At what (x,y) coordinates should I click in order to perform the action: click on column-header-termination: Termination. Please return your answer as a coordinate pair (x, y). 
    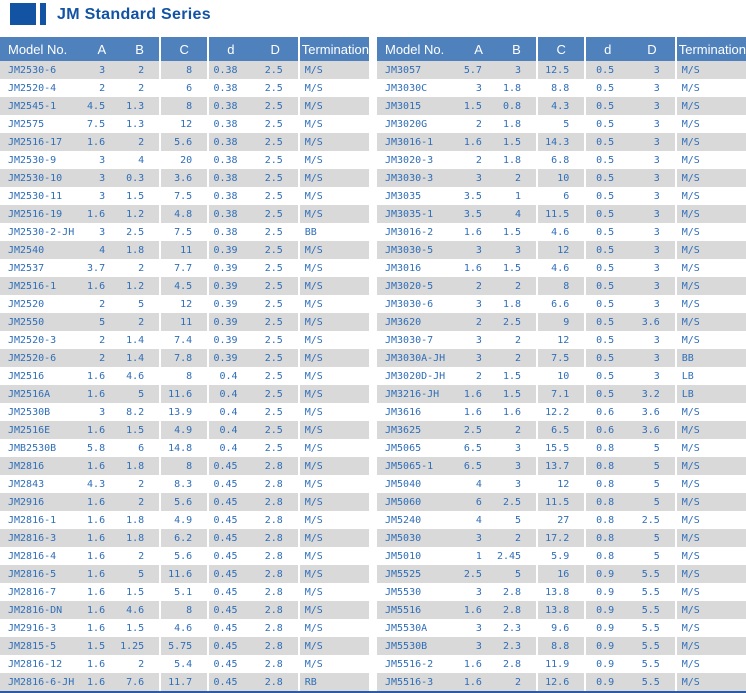
    Looking at the image, I should click on (333, 49).